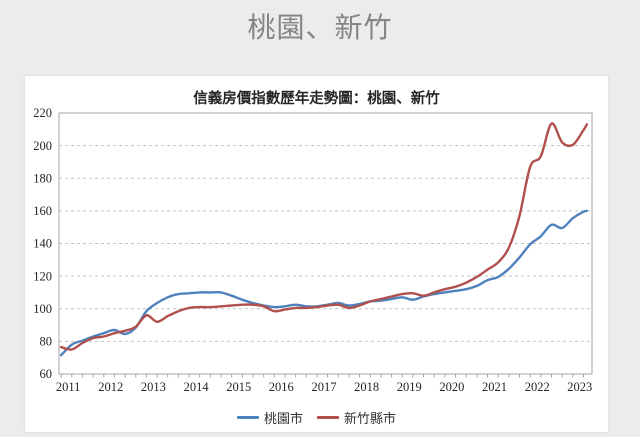  I want to click on taoyuan-line-swatch-icon, so click(247, 417).